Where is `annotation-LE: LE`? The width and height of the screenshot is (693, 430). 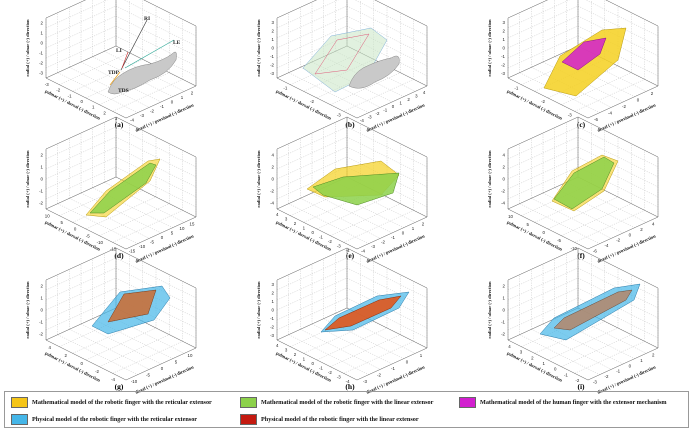
annotation-LE: LE is located at coordinates (177, 43).